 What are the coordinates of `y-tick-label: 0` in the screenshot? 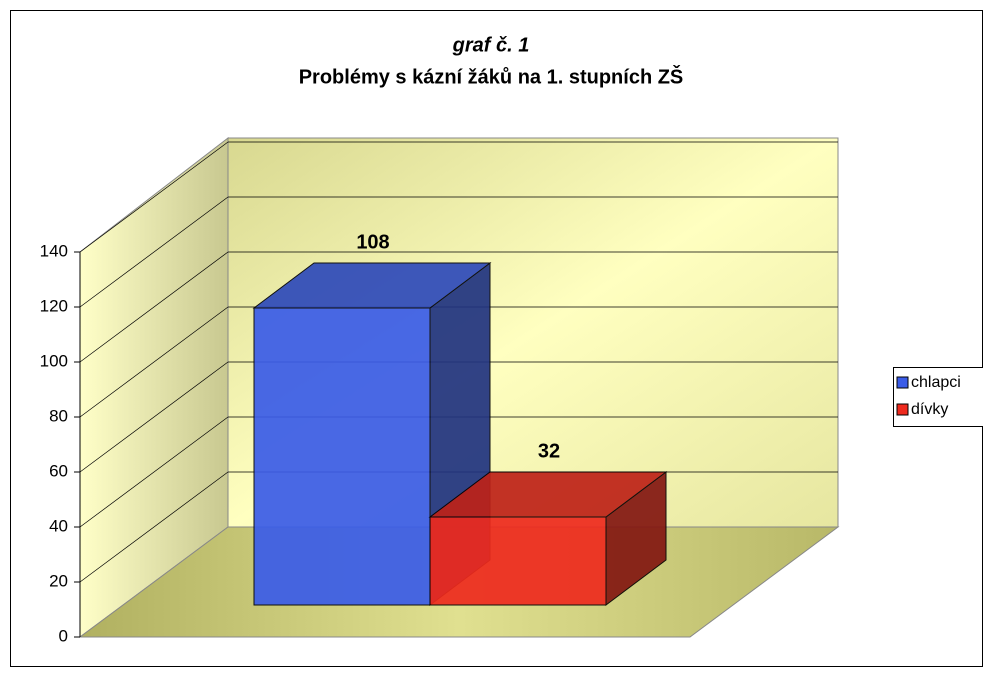 It's located at (63, 635).